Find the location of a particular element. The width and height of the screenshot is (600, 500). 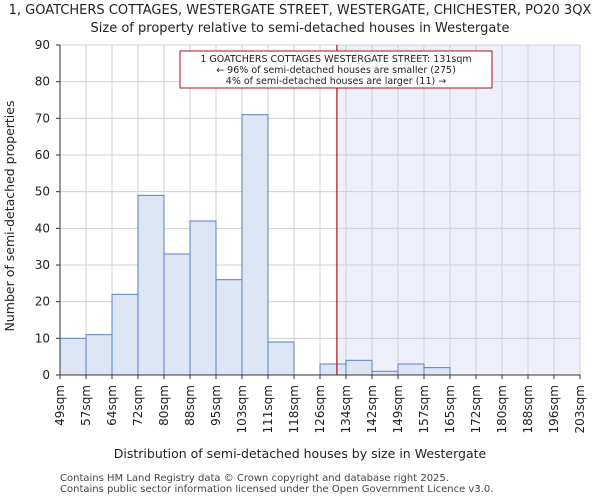

annotation-box is located at coordinates (336, 69).